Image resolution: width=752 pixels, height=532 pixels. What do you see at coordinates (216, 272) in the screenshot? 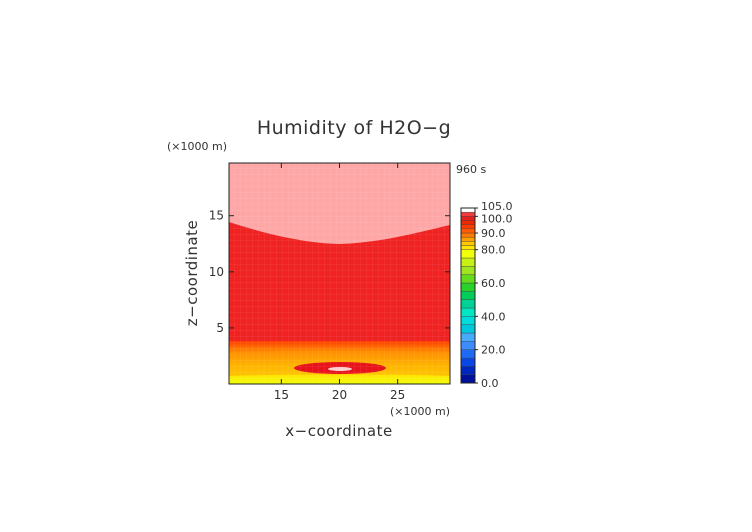
I see `y-tick-label: 10` at bounding box center [216, 272].